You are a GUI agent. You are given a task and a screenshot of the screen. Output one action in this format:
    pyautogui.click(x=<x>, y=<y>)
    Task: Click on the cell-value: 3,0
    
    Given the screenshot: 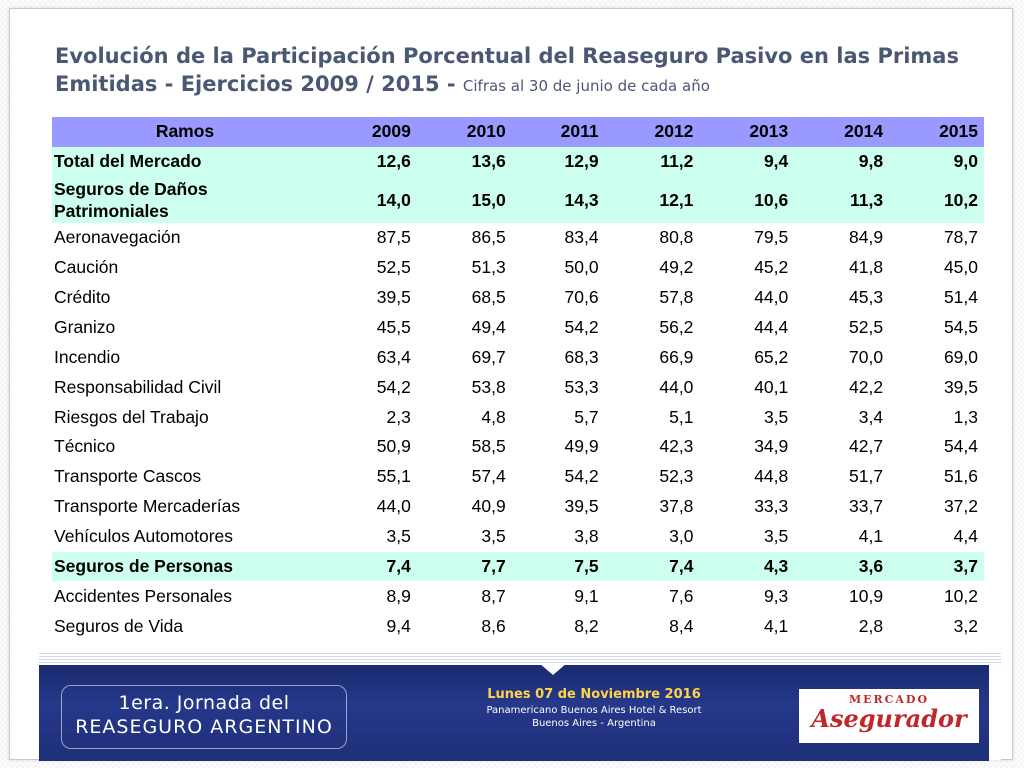 What is the action you would take?
    pyautogui.click(x=681, y=536)
    